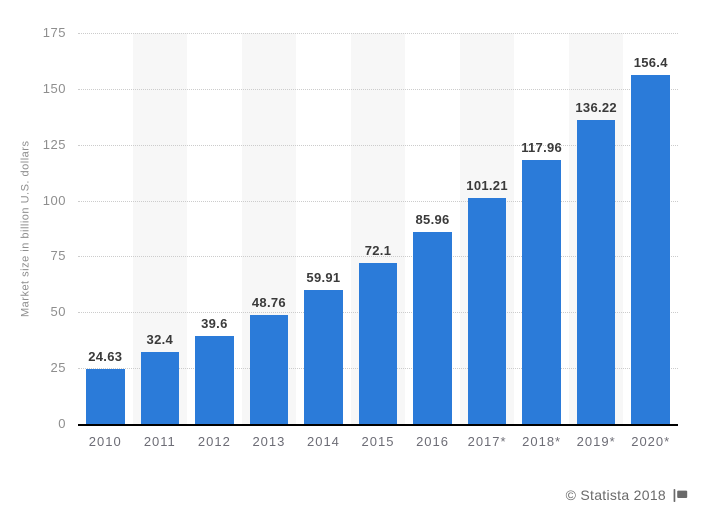  I want to click on bar-value-label: 72.1, so click(378, 250).